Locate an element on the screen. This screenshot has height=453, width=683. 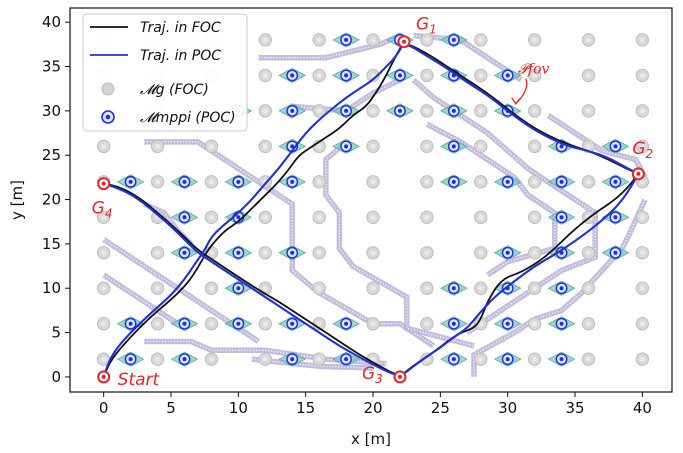
legend-label-mmppi: 𝓜mppi (POC) is located at coordinates (188, 118).